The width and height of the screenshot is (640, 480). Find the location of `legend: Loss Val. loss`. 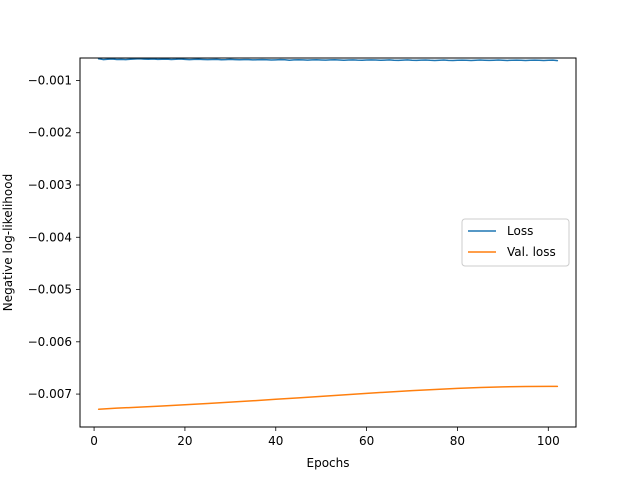

legend: Loss Val. loss is located at coordinates (515, 242).